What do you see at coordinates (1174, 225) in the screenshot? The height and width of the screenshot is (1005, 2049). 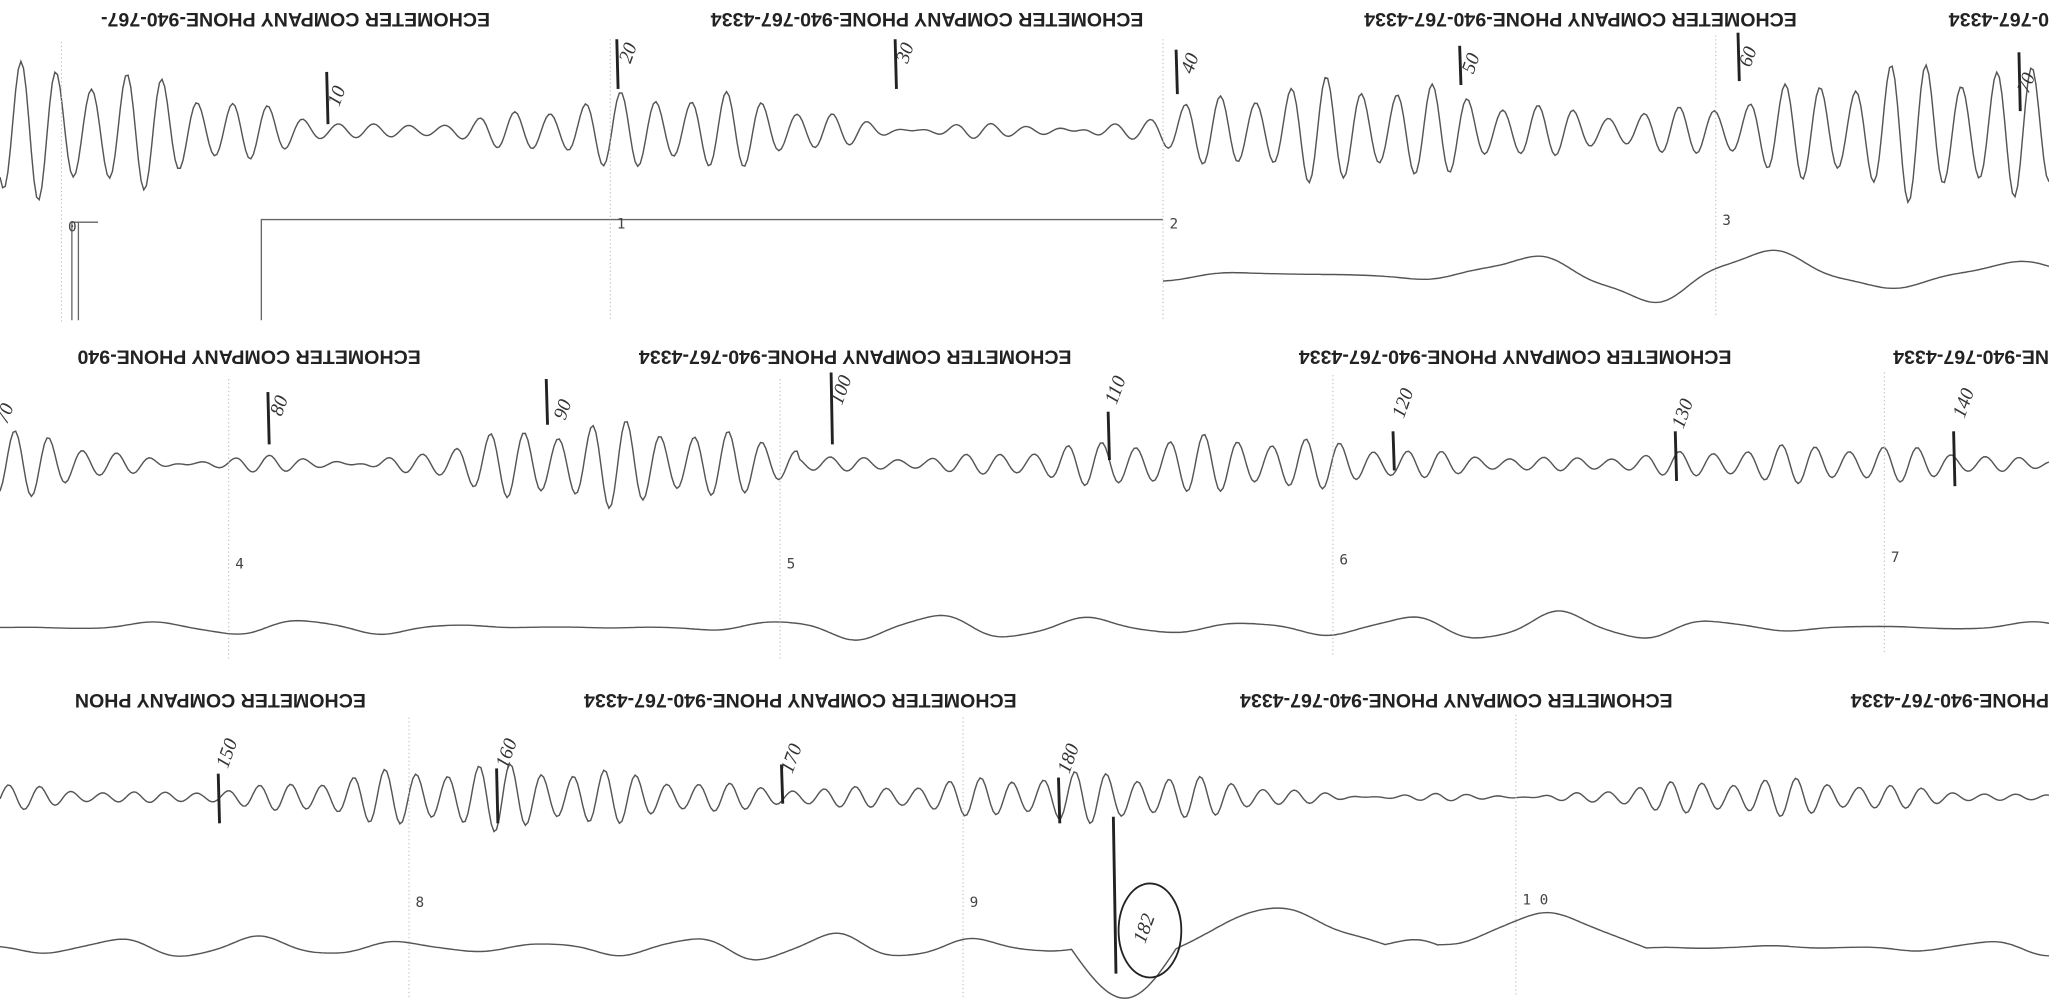 I see `second-label: 2` at bounding box center [1174, 225].